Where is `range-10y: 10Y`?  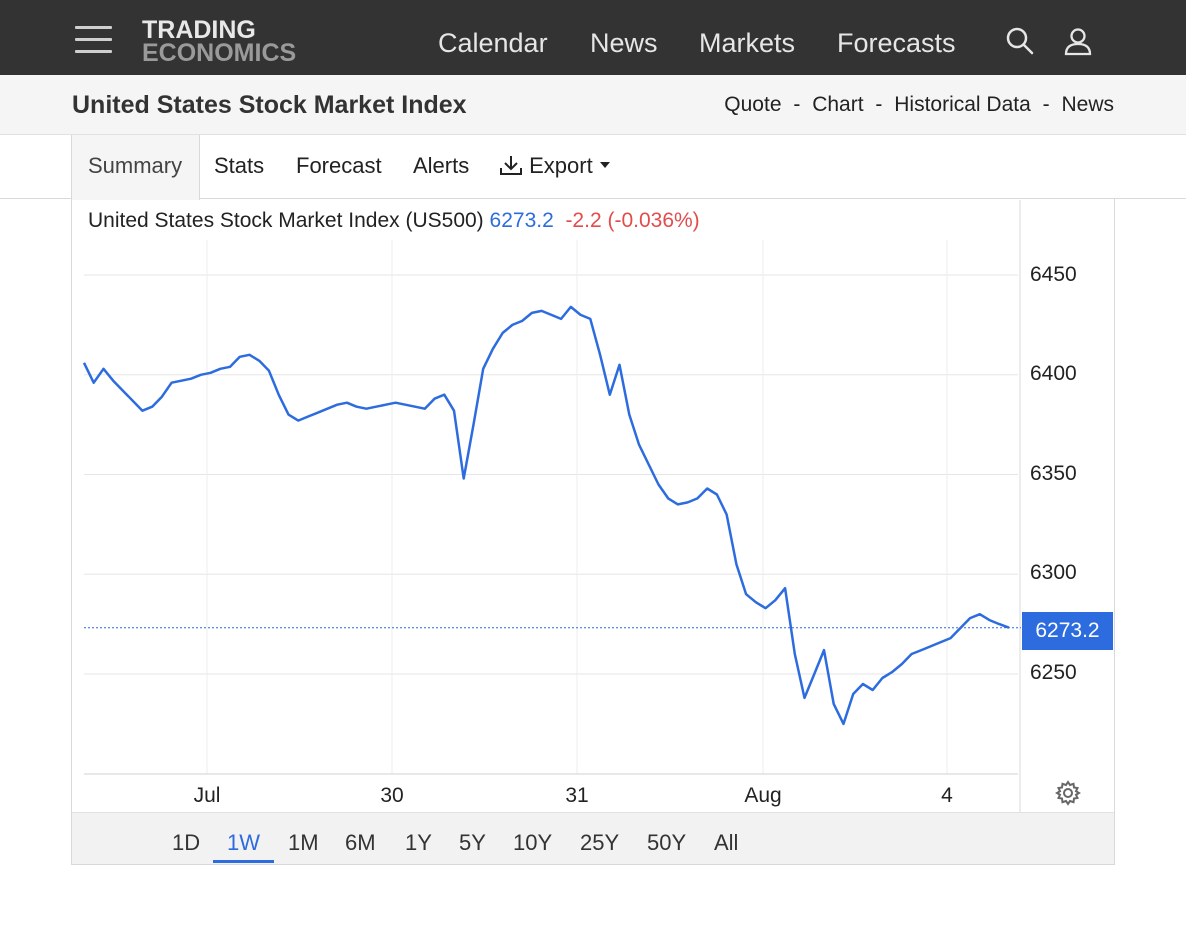
range-10y: 10Y is located at coordinates (533, 842).